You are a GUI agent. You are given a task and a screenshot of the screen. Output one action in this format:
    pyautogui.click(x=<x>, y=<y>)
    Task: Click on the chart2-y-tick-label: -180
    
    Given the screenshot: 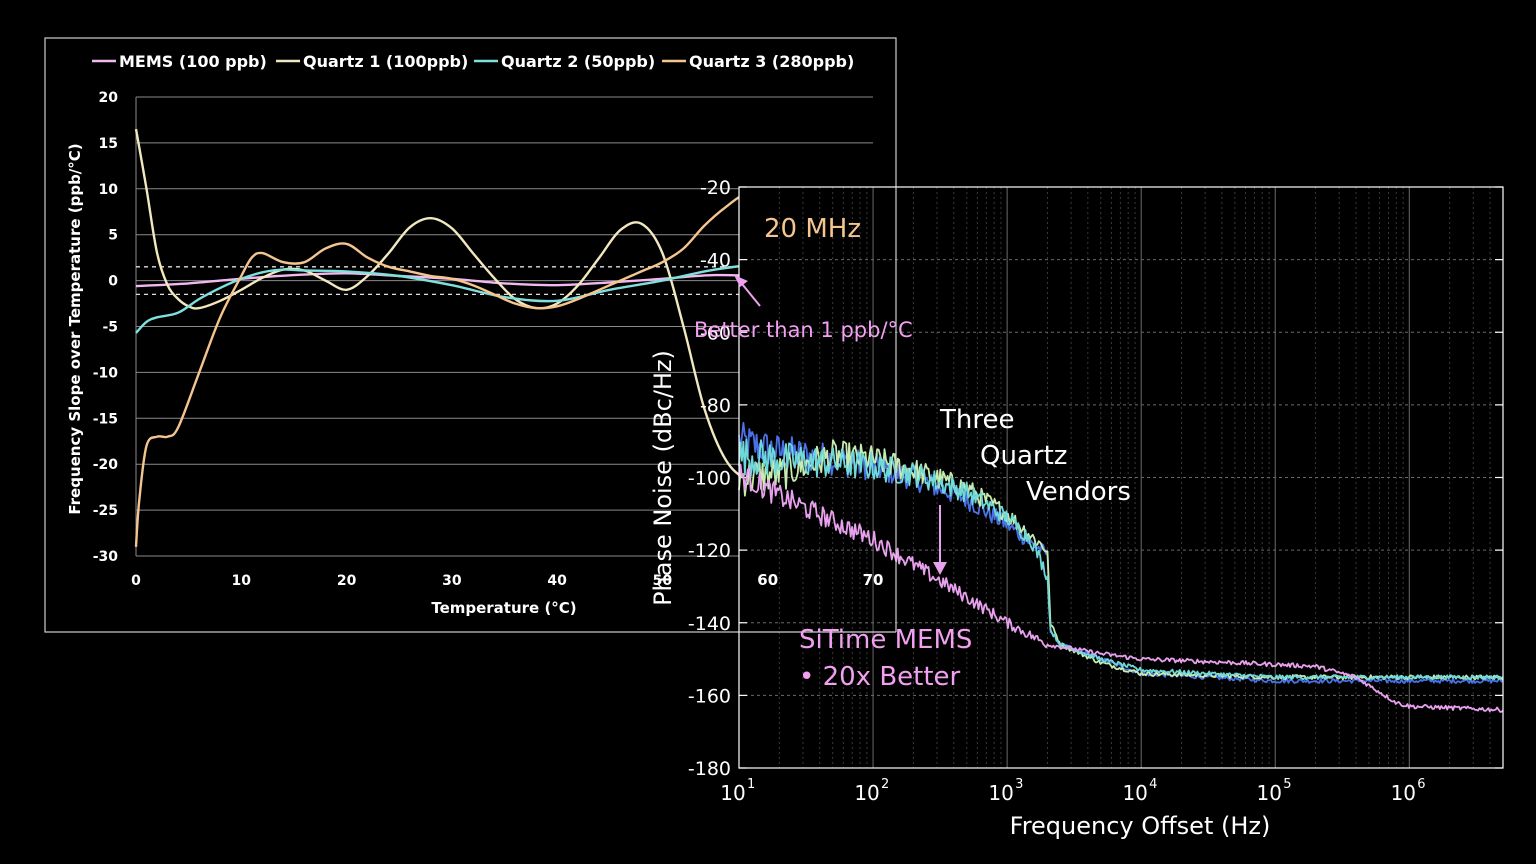 What is the action you would take?
    pyautogui.click(x=709, y=769)
    